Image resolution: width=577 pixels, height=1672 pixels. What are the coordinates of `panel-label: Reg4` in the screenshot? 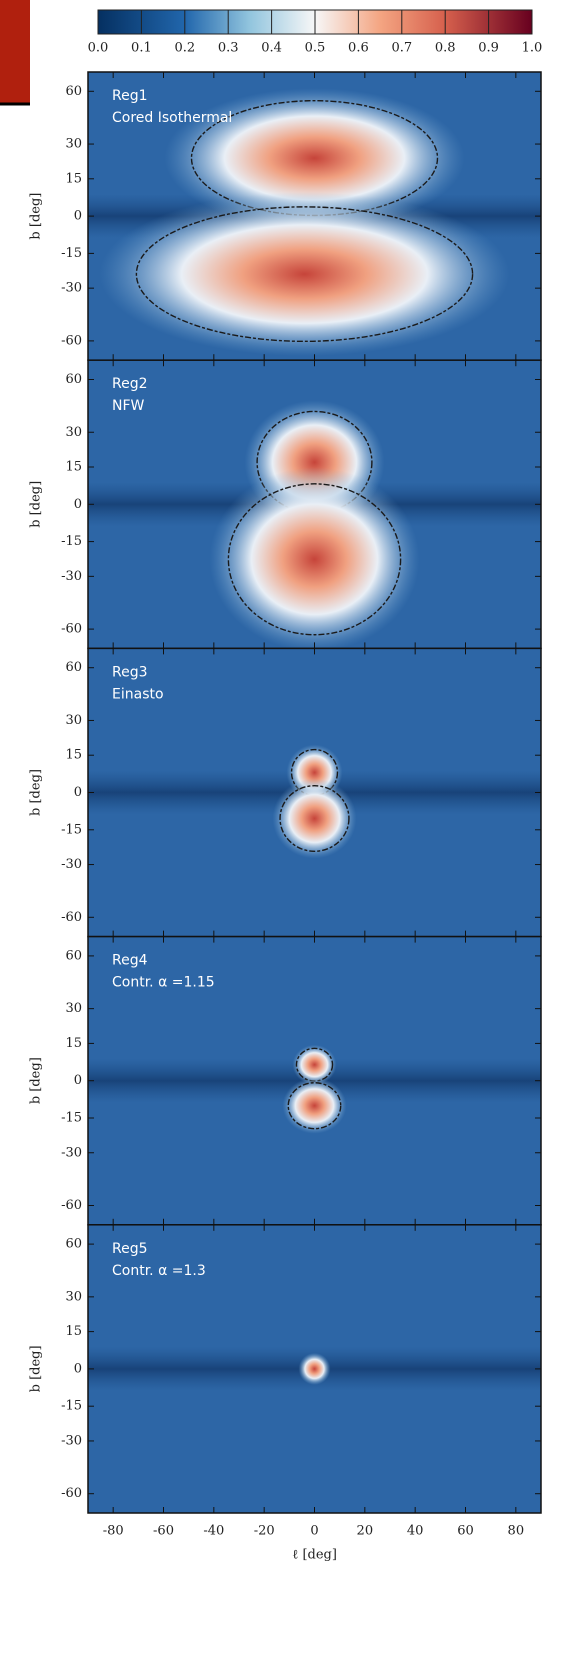 It's located at (130, 961).